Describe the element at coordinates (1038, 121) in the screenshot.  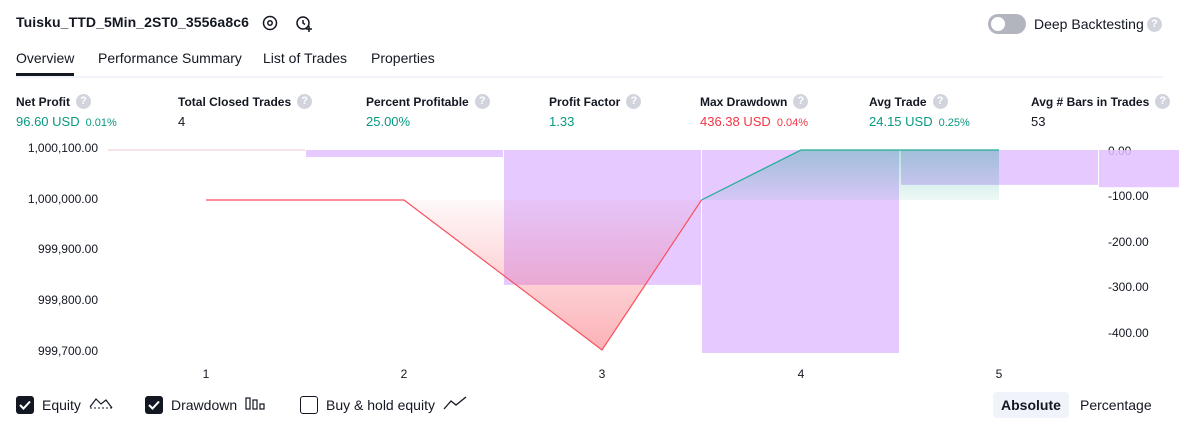
I see `metric-value: 53` at that location.